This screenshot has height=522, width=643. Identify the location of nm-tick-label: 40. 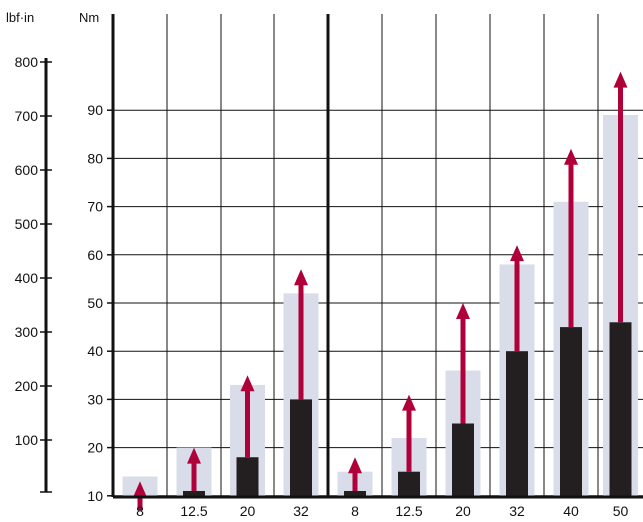
(95, 351).